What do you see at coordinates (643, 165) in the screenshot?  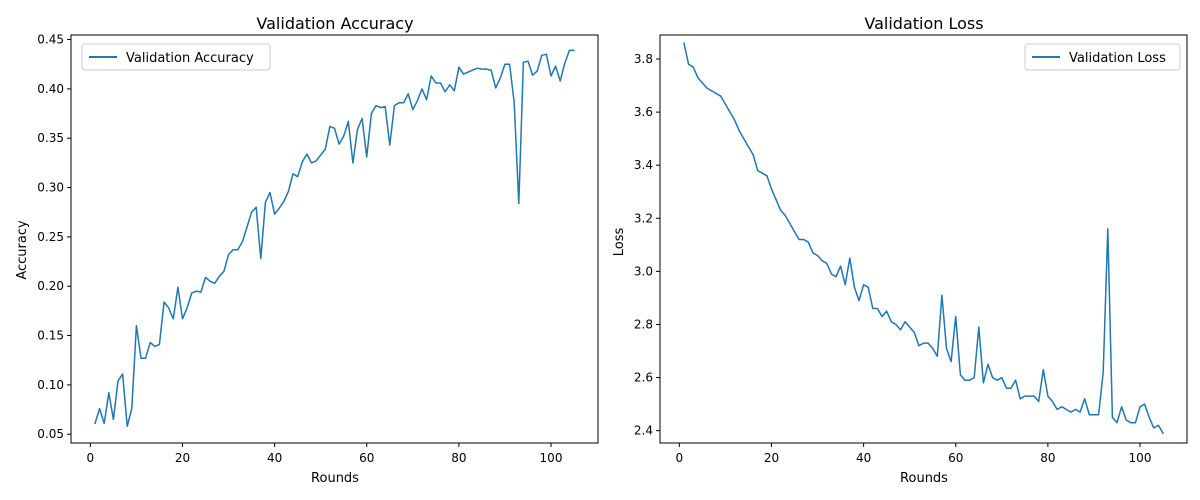 I see `y-tick-label: 3.4` at bounding box center [643, 165].